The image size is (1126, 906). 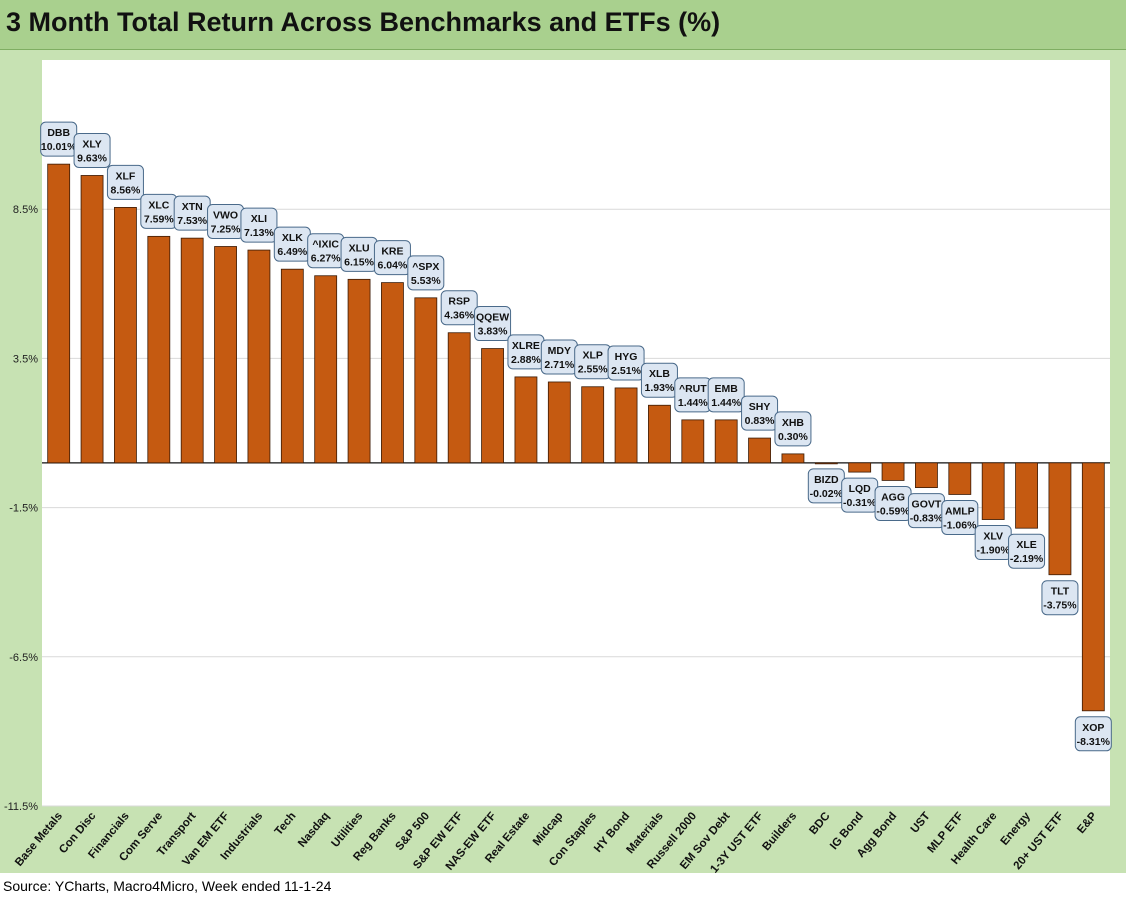 I want to click on data-label-ticker: AGG, so click(x=893, y=497).